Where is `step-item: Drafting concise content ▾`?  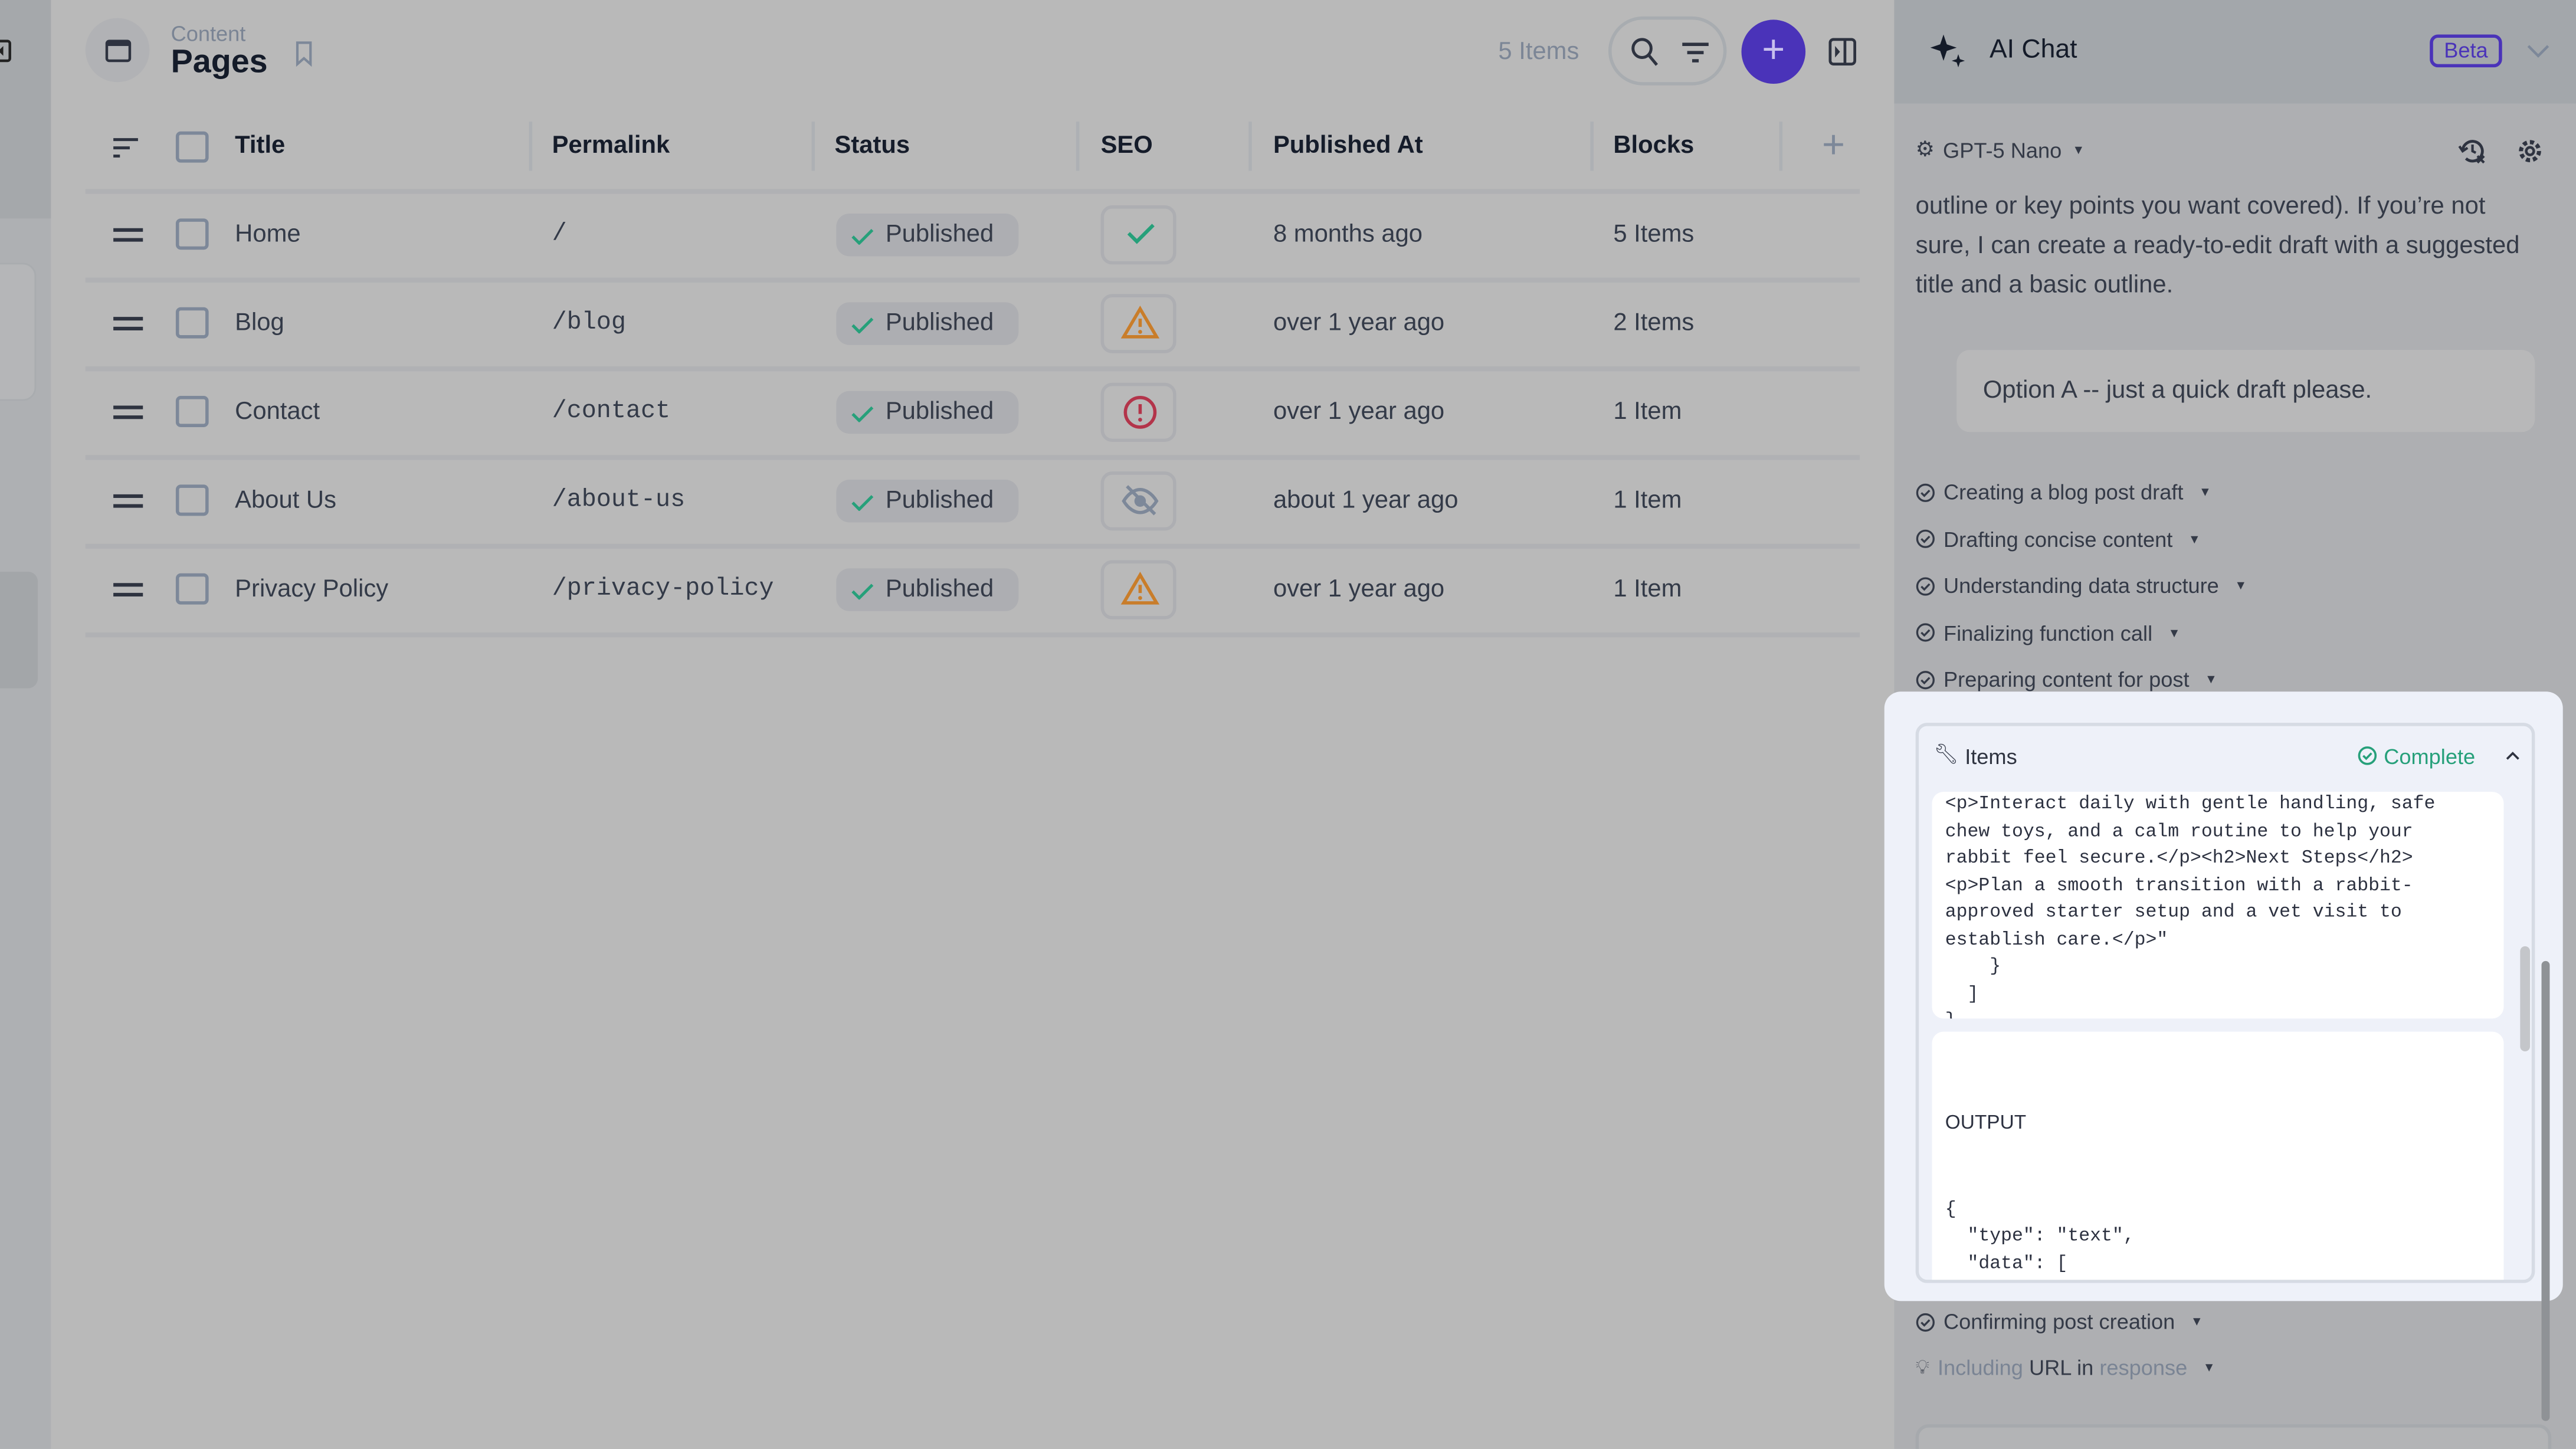
step-item: Drafting concise content ▾ is located at coordinates (2057, 538).